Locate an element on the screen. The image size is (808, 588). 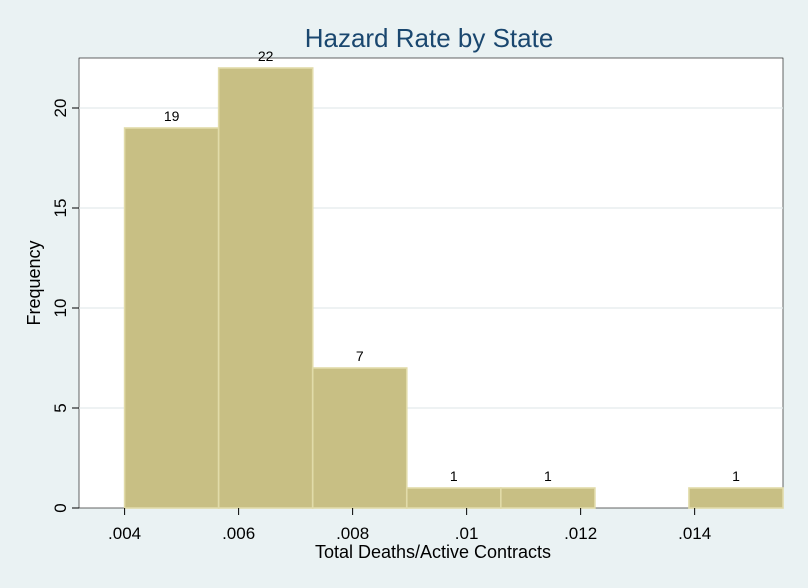
x-tick-label: .01 is located at coordinates (467, 533).